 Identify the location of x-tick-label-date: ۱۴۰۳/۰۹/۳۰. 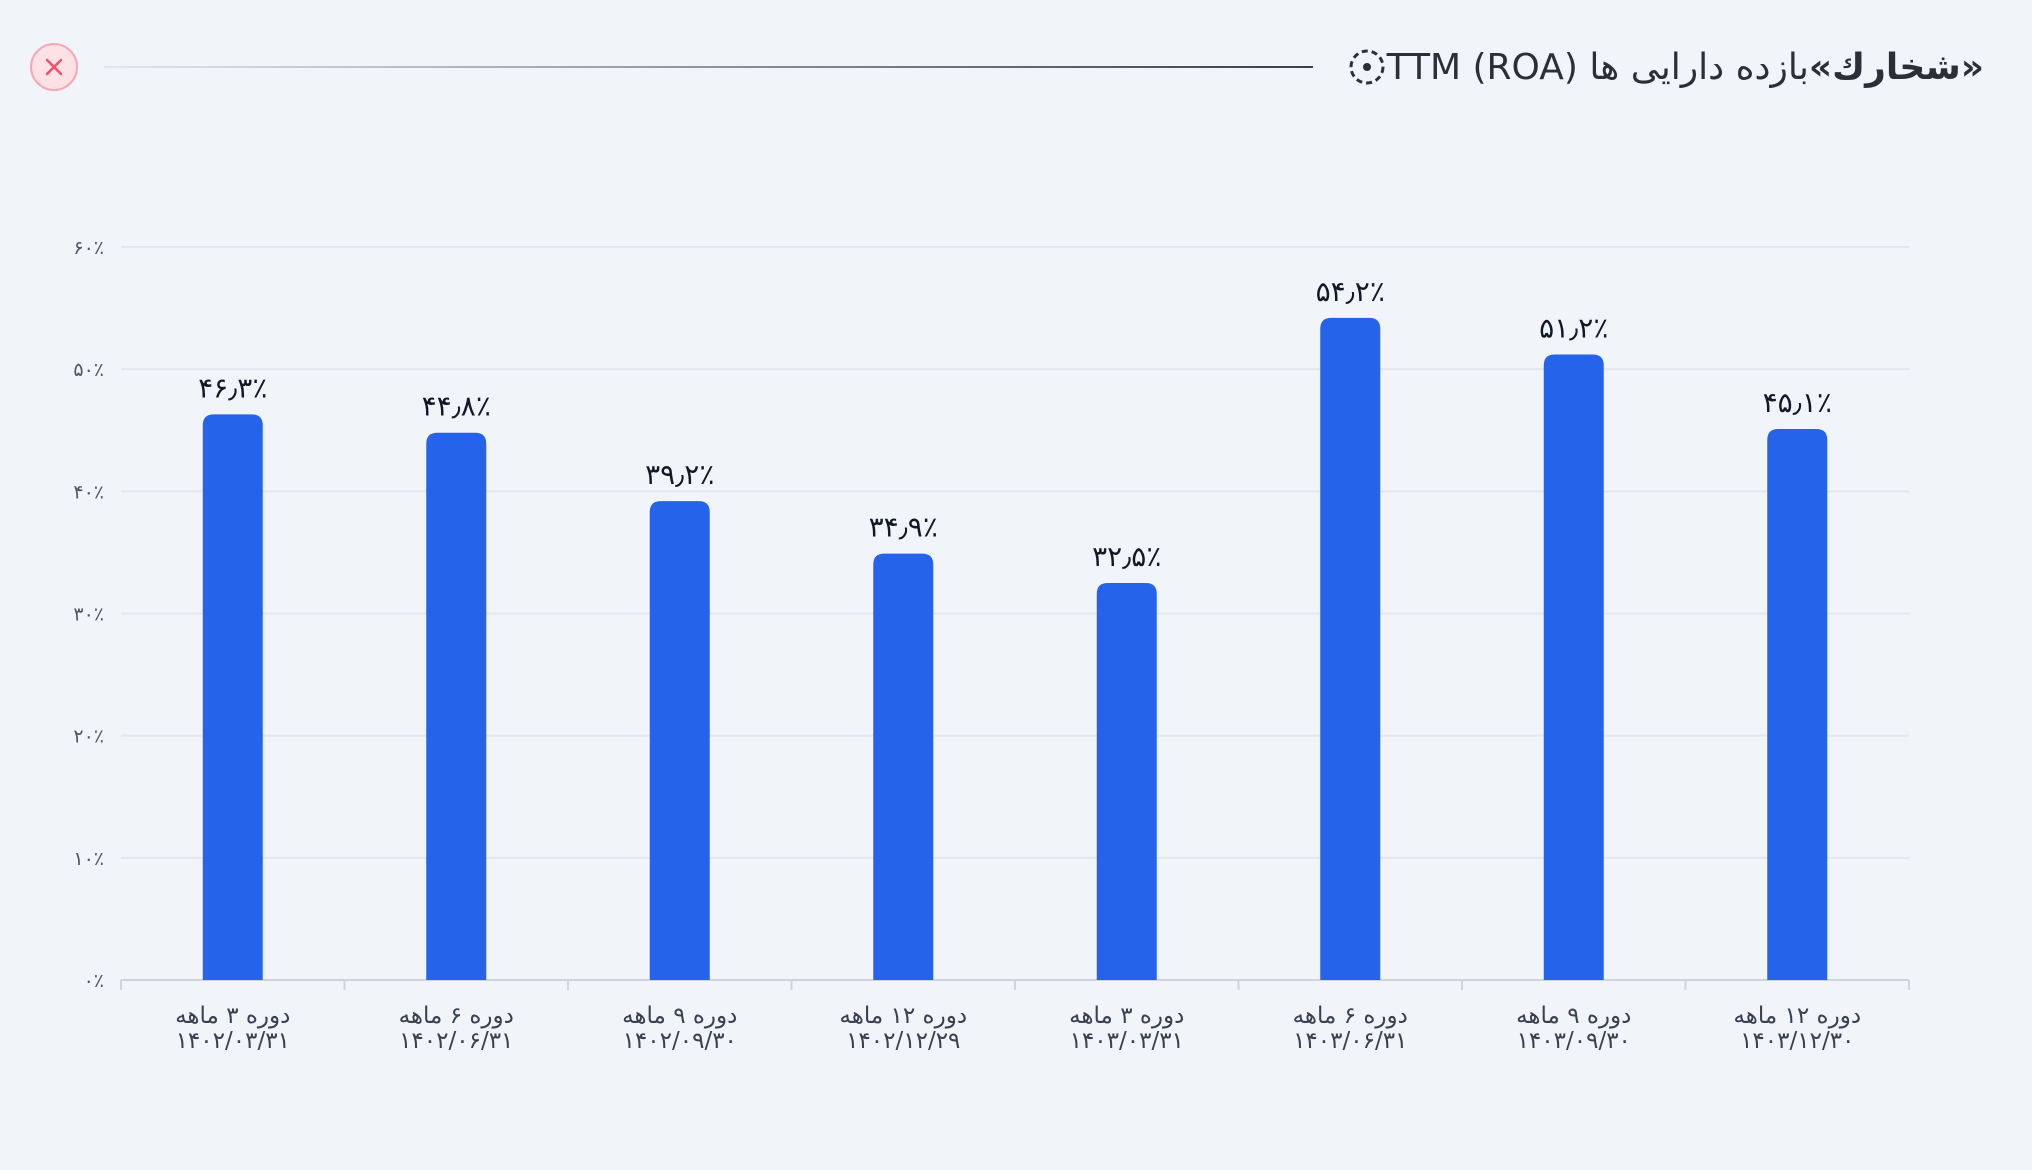
(1574, 1041).